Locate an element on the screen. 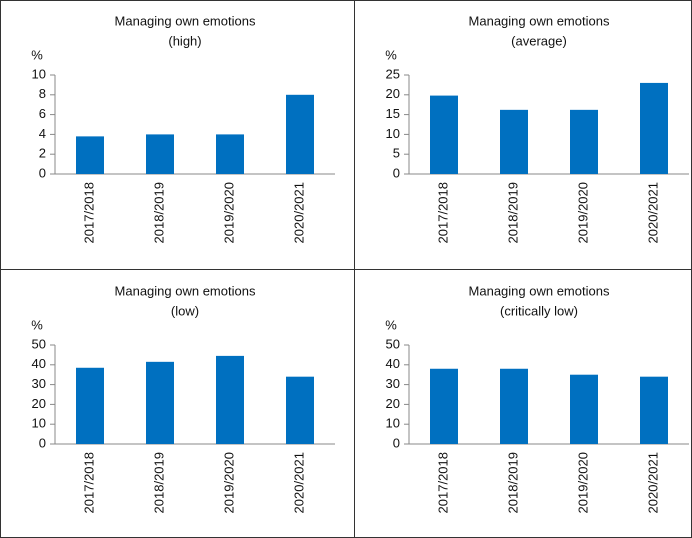 The image size is (692, 538). chart-subtitle: (average) is located at coordinates (539, 40).